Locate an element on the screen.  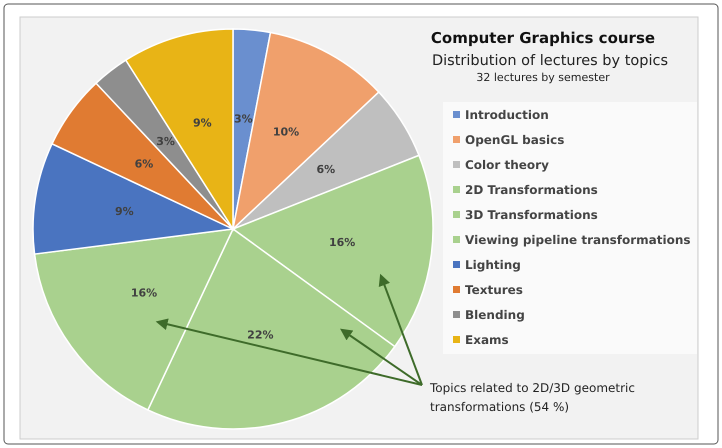
legend-label: Blending is located at coordinates (495, 315).